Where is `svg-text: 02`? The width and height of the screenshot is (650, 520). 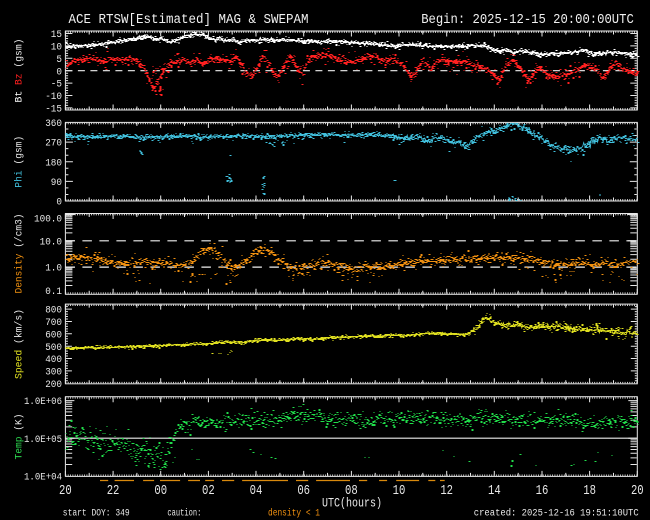
svg-text: 02 is located at coordinates (208, 491).